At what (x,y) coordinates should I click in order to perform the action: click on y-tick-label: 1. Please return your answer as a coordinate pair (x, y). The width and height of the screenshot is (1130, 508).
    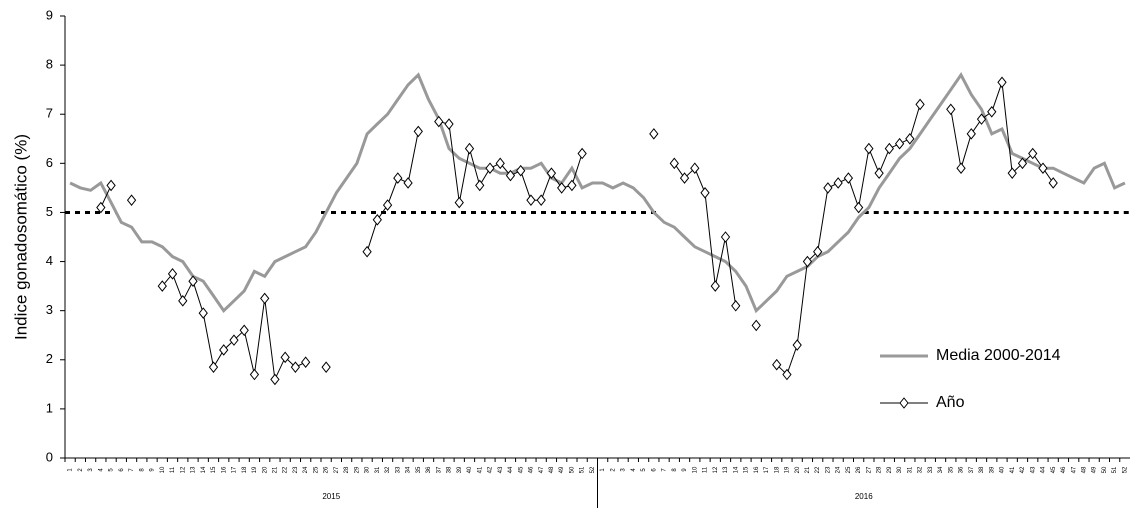
    Looking at the image, I should click on (49, 407).